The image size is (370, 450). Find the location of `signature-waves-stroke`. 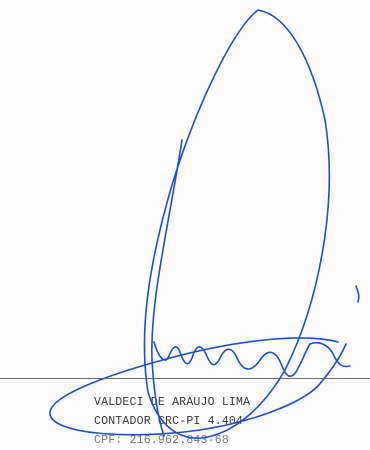

signature-waves-stroke is located at coordinates (232, 359).